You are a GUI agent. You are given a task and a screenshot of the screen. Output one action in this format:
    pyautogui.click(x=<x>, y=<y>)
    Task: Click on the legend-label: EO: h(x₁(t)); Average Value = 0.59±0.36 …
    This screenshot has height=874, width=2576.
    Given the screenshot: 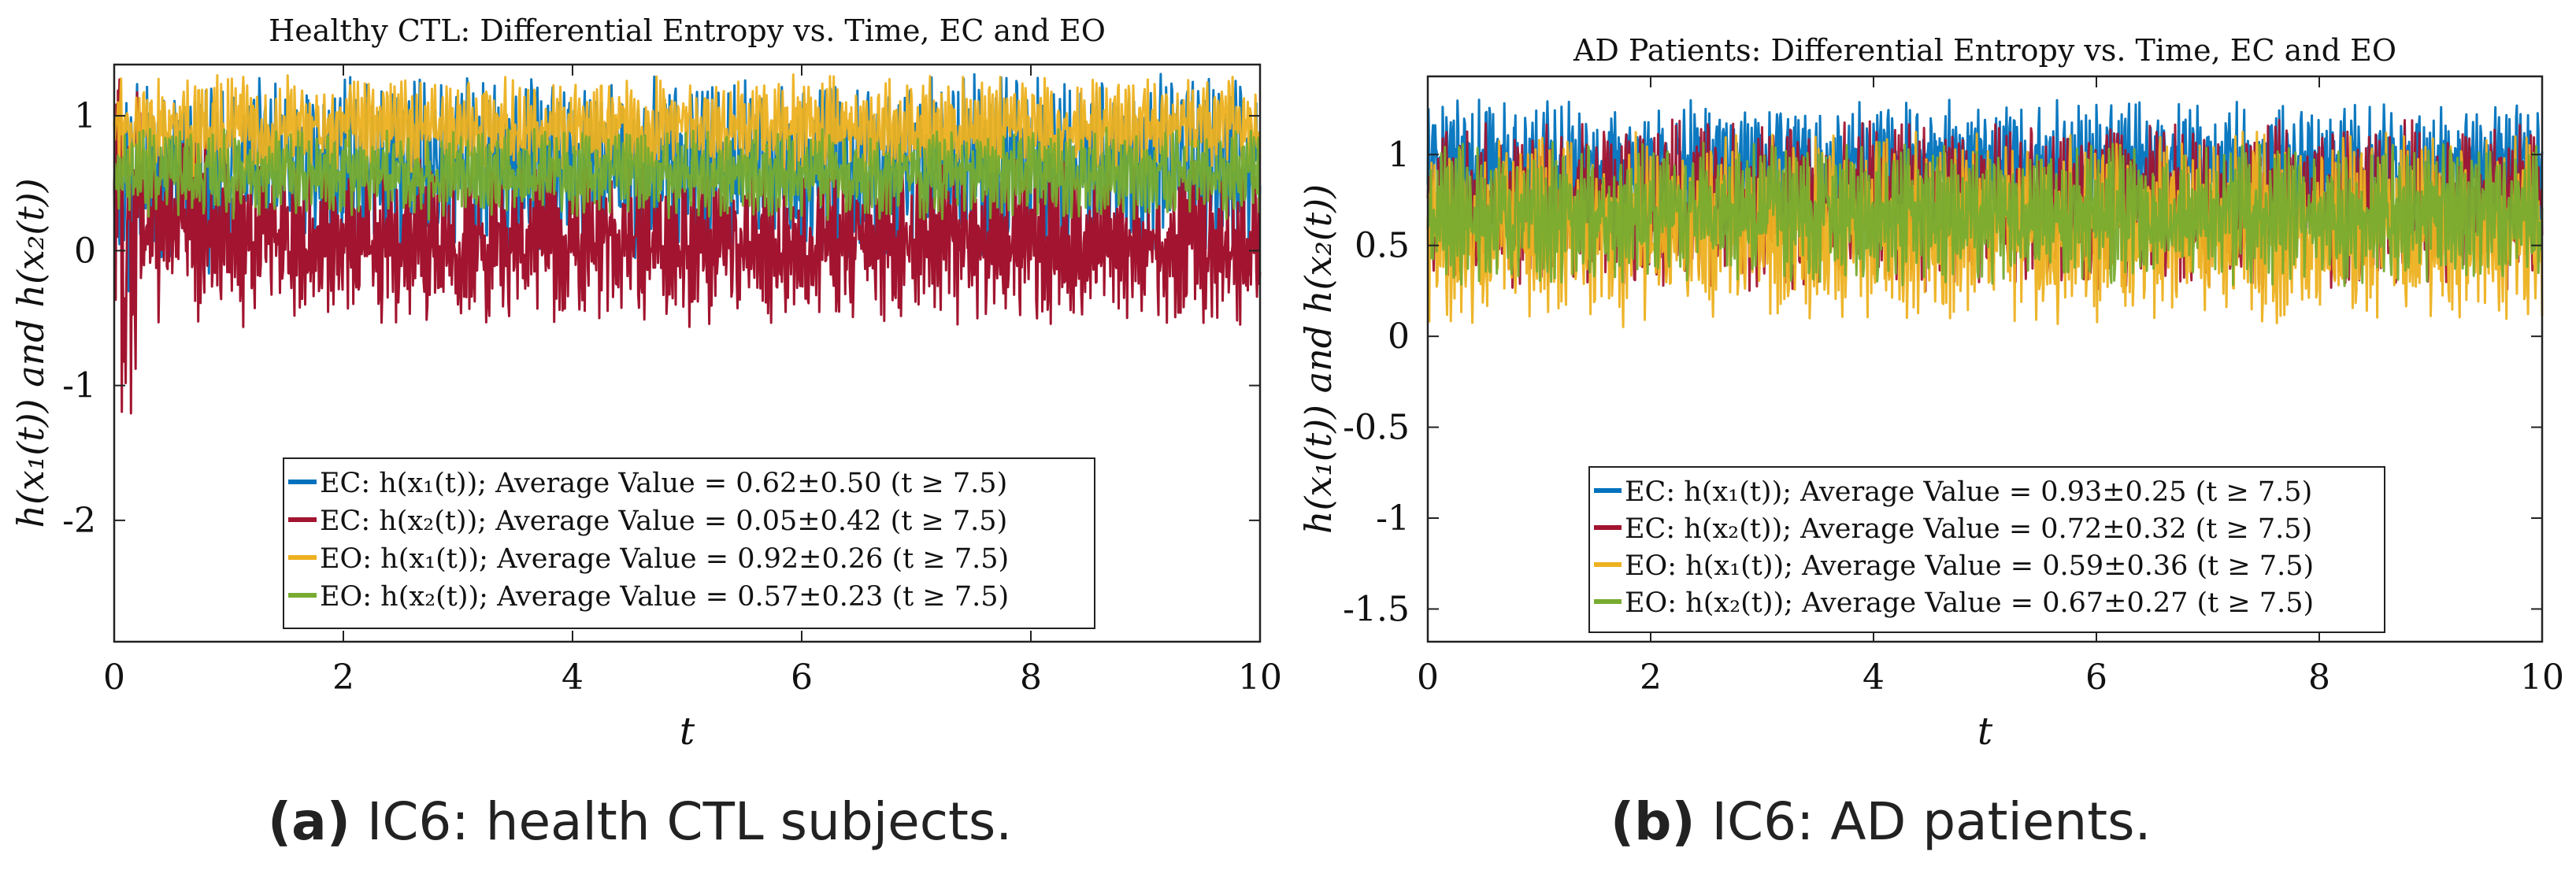 What is the action you would take?
    pyautogui.click(x=1969, y=566)
    